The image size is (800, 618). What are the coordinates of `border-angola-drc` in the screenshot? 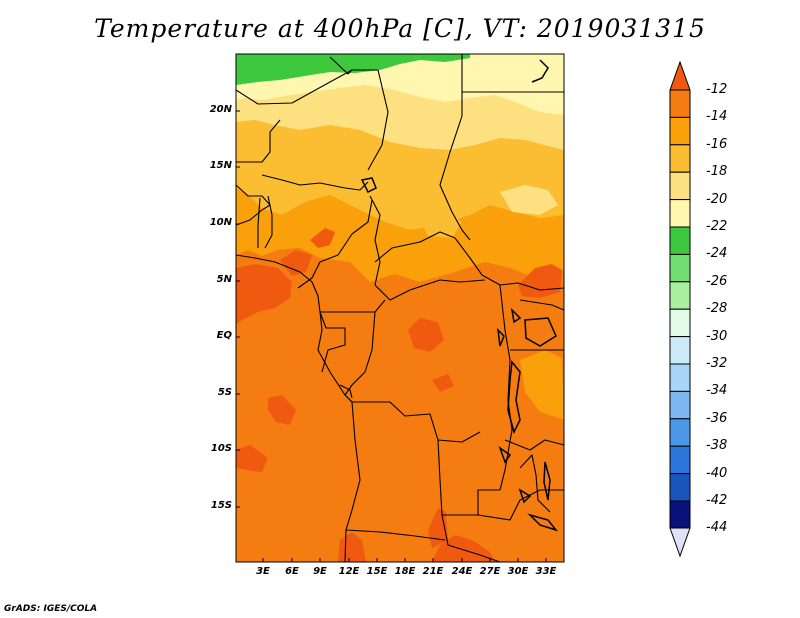 It's located at (416, 422).